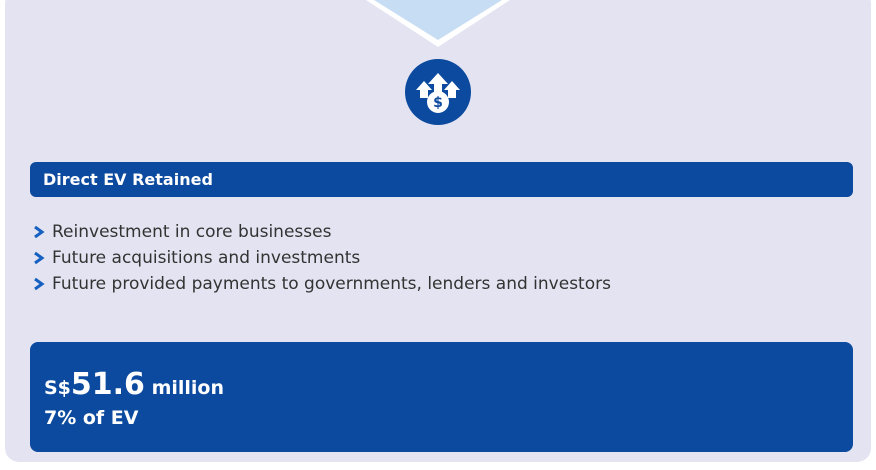 This screenshot has width=876, height=470. I want to click on amount: 51.6, so click(107, 384).